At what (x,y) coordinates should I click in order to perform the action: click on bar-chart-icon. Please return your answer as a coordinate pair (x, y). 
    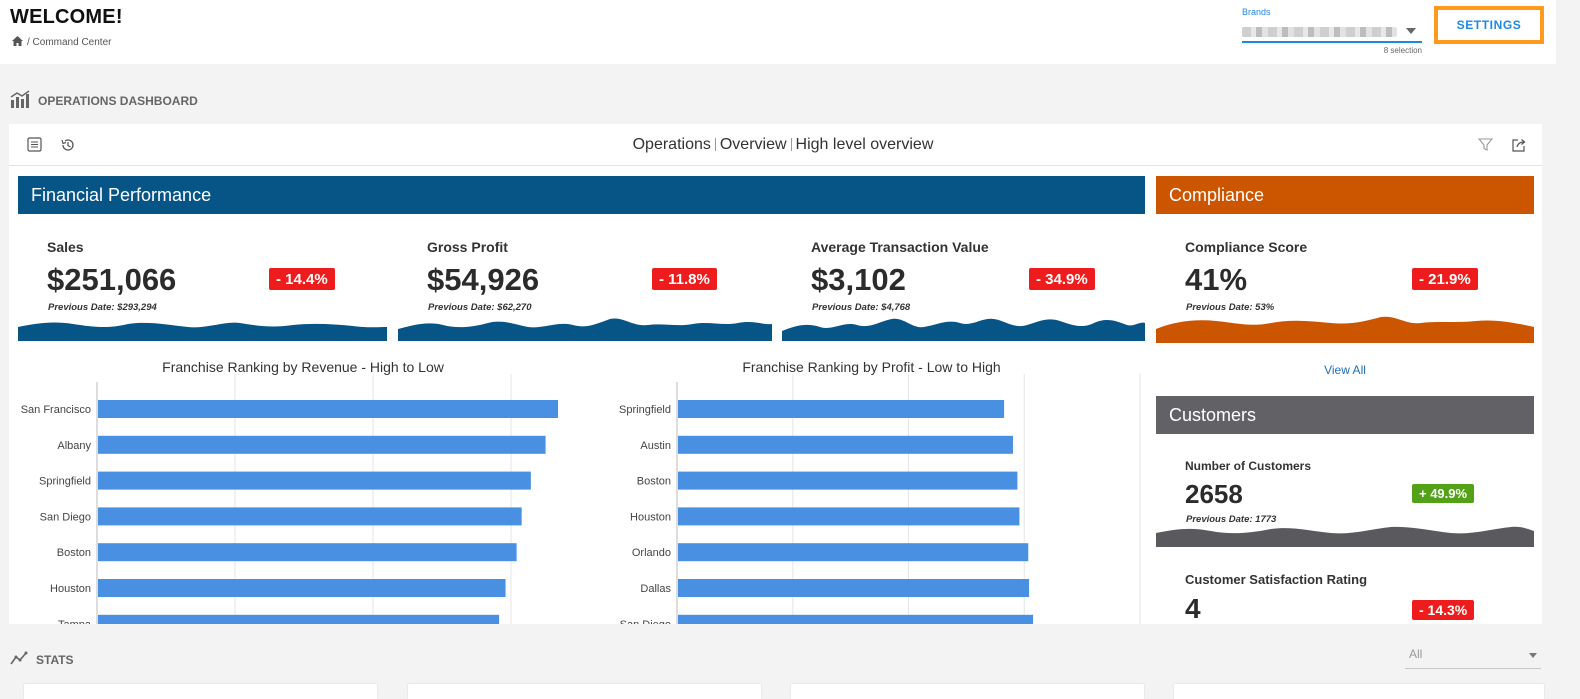
    Looking at the image, I should click on (20, 100).